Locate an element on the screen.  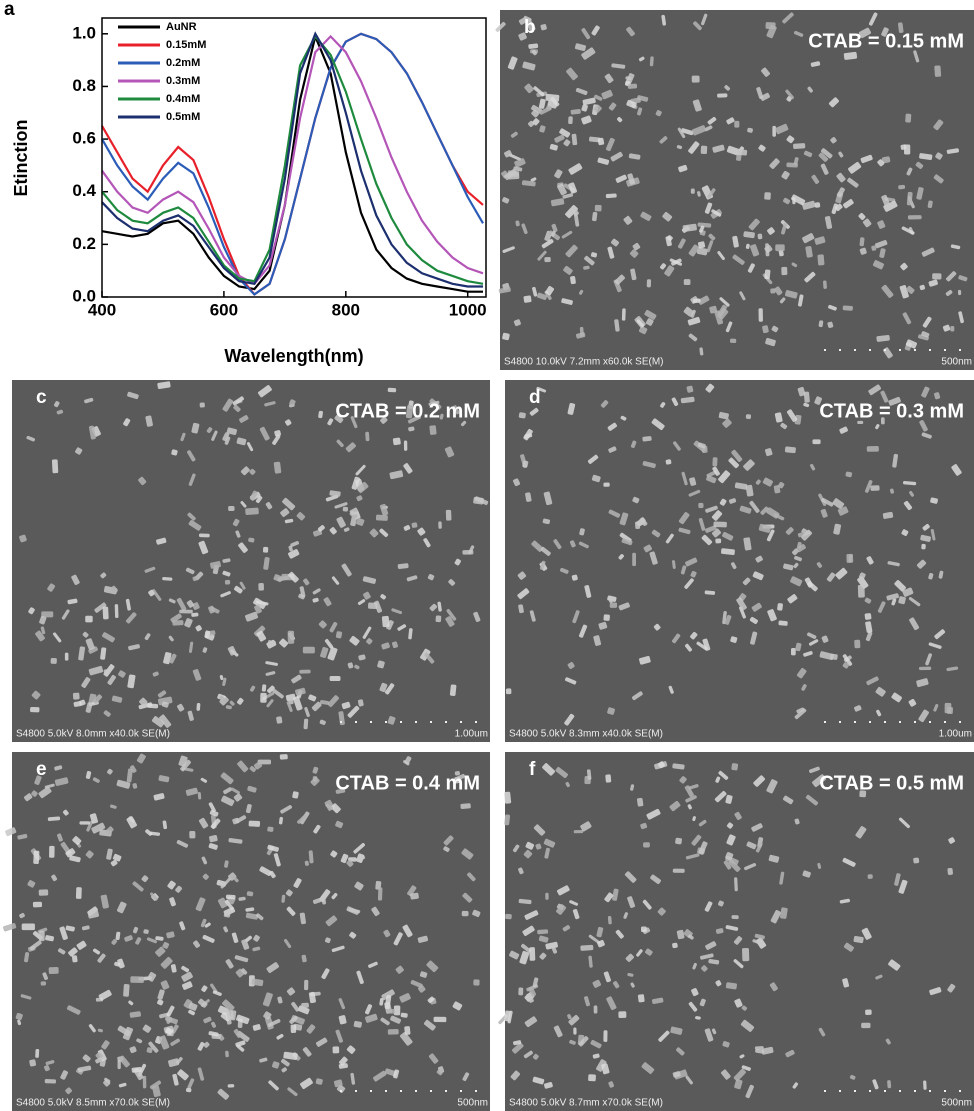
series-line is located at coordinates (292, 164).